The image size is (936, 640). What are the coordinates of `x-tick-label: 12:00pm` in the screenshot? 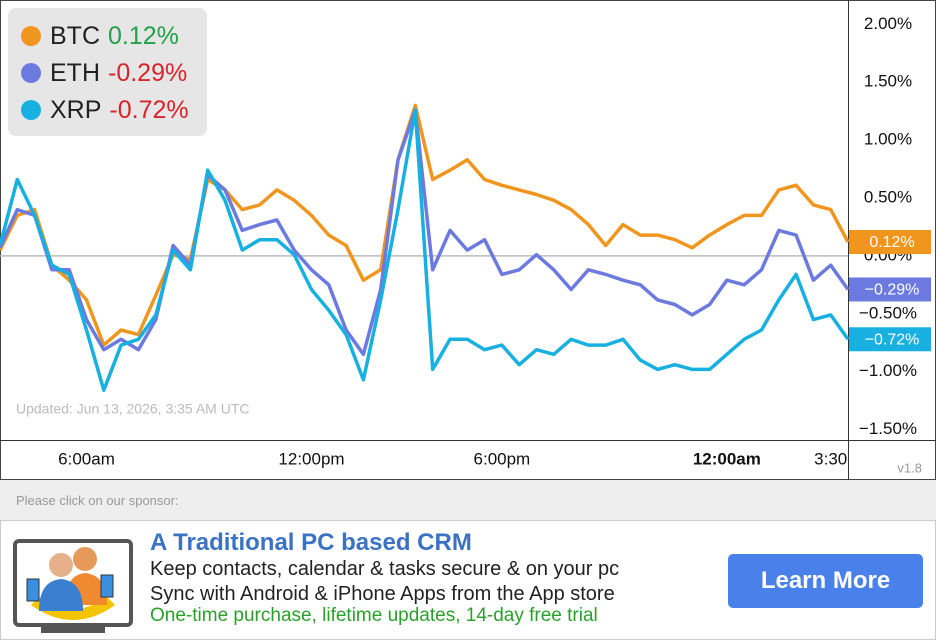 It's located at (311, 458).